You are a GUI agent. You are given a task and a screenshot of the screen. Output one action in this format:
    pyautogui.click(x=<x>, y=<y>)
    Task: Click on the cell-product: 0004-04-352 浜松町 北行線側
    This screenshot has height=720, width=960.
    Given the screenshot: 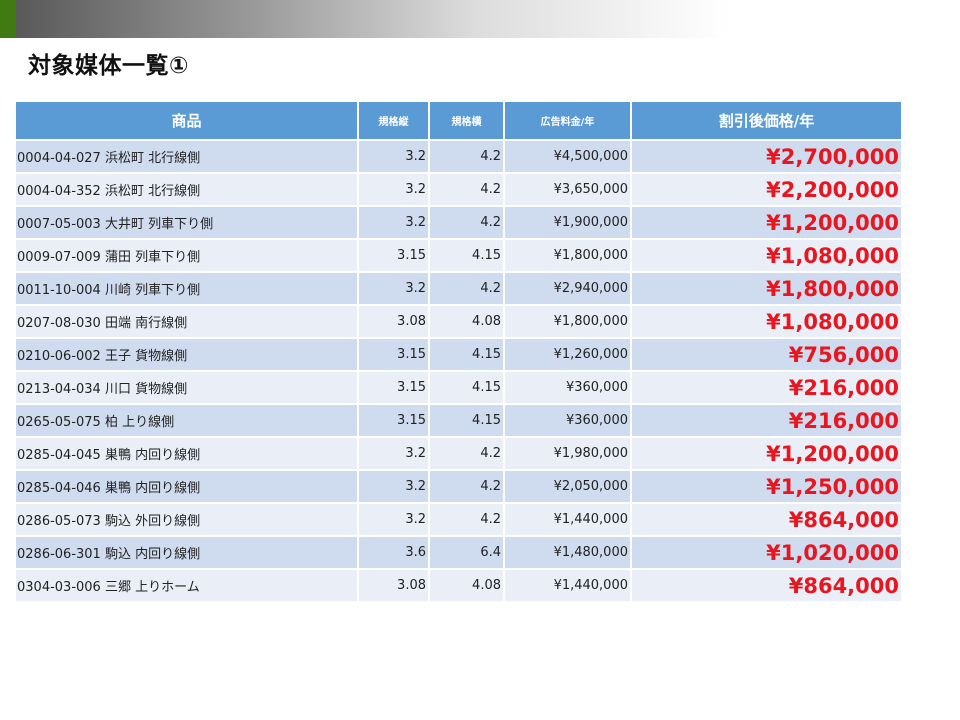 What is the action you would take?
    pyautogui.click(x=187, y=189)
    